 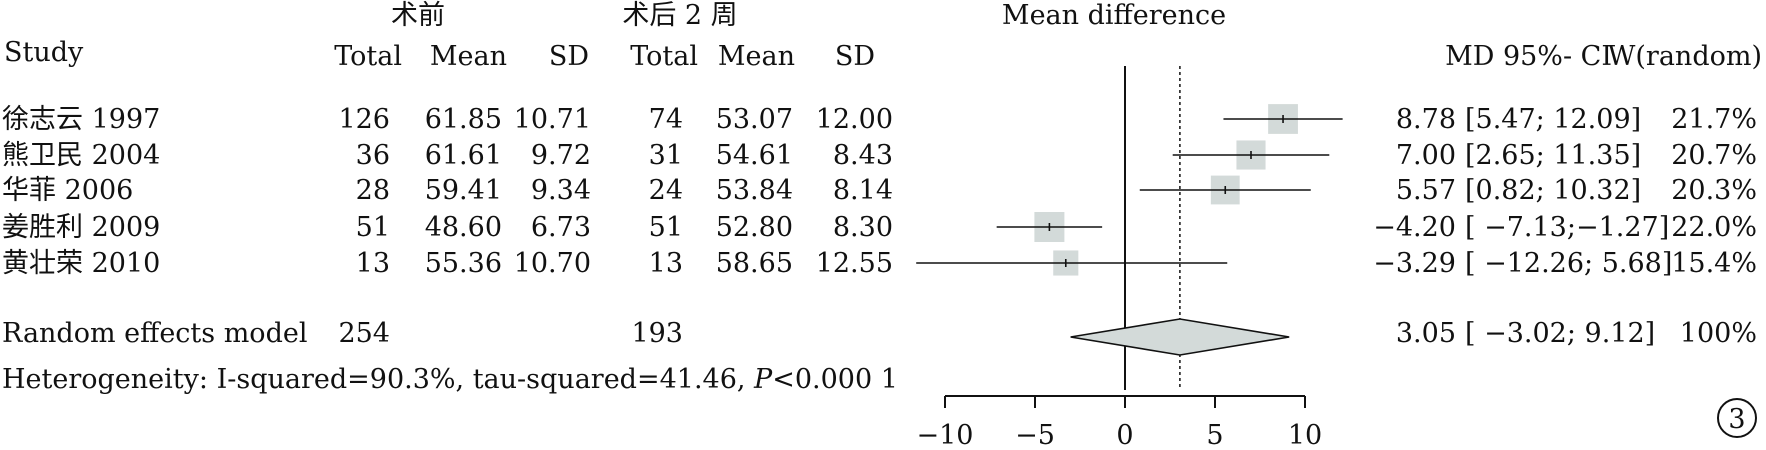 What do you see at coordinates (1714, 227) in the screenshot?
I see `study-weight-cell: 22.0%` at bounding box center [1714, 227].